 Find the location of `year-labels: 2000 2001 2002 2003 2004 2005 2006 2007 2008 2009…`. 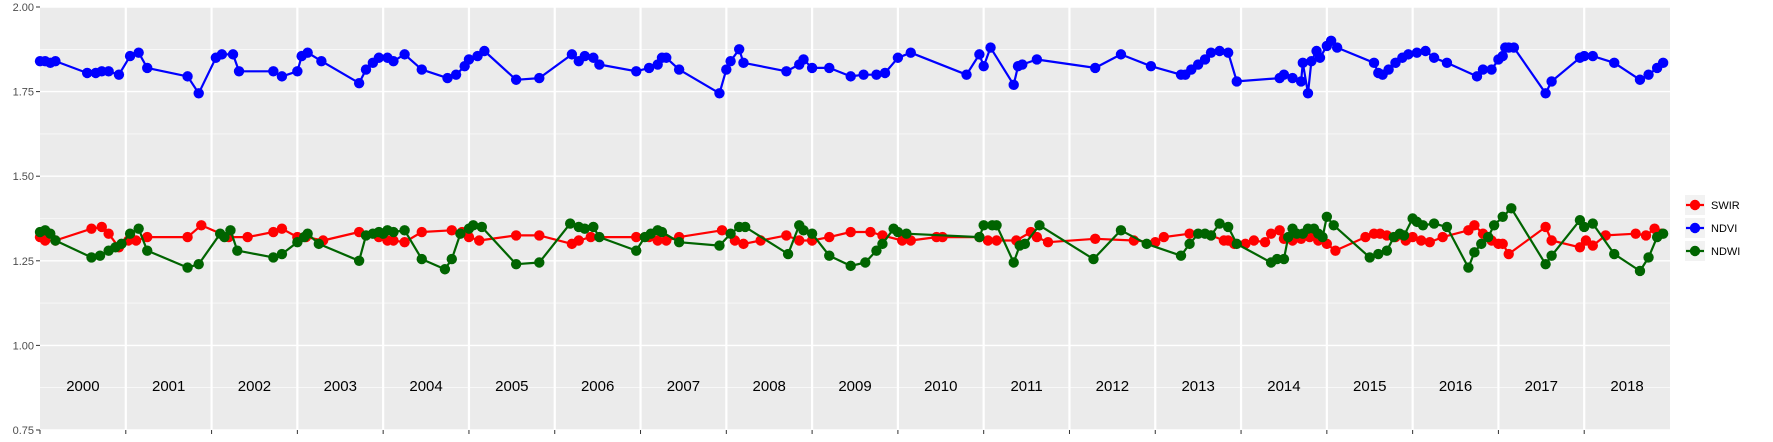

year-labels: 2000 2001 2002 2003 2004 2005 2006 2007 2008 2009… is located at coordinates (855, 386).